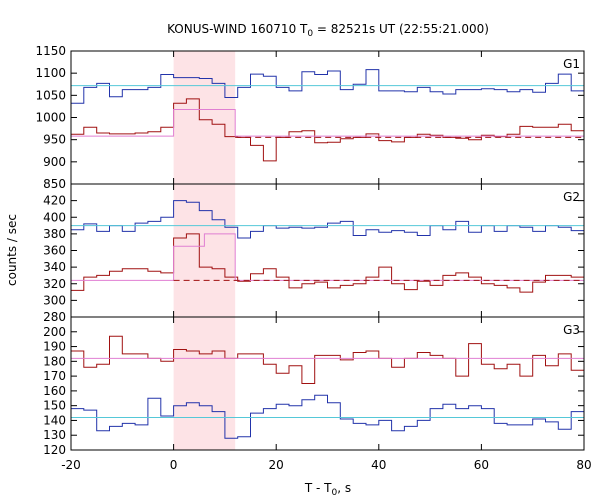 The image size is (600, 500). What do you see at coordinates (50, 51) in the screenshot?
I see `y-tick-label: 1150` at bounding box center [50, 51].